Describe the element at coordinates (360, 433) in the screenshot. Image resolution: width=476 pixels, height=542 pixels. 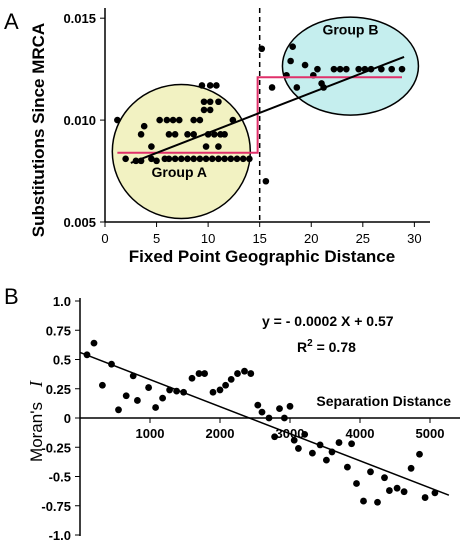
I see `b-x-tick-label: 4000` at that location.